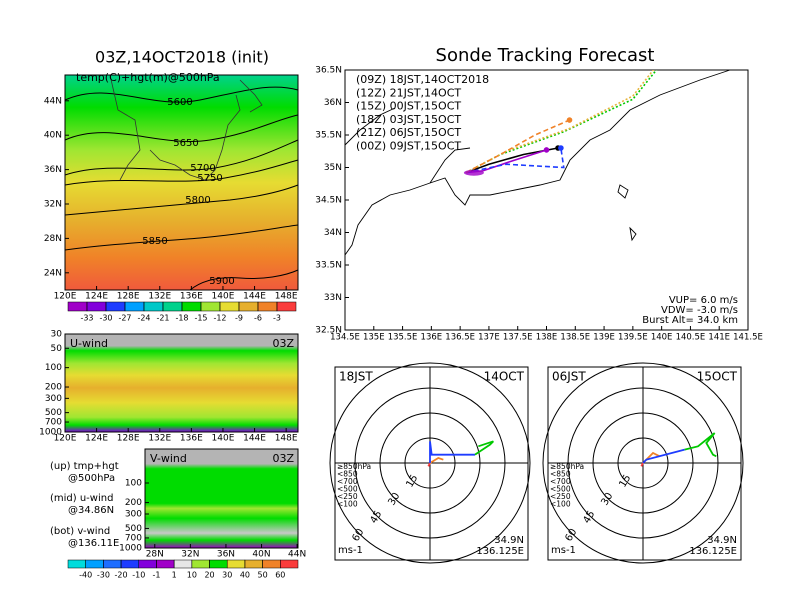 This screenshot has width=792, height=612. I want to click on x-tick-label: 137.5E, so click(518, 338).